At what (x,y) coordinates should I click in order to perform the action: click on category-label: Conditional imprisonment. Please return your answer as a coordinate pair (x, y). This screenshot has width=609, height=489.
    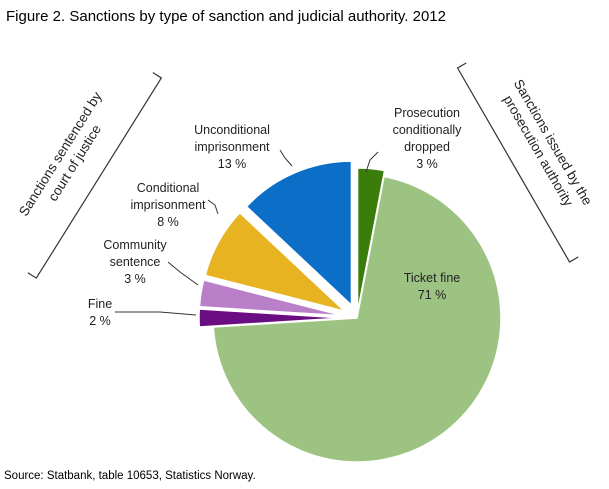
    Looking at the image, I should click on (168, 196).